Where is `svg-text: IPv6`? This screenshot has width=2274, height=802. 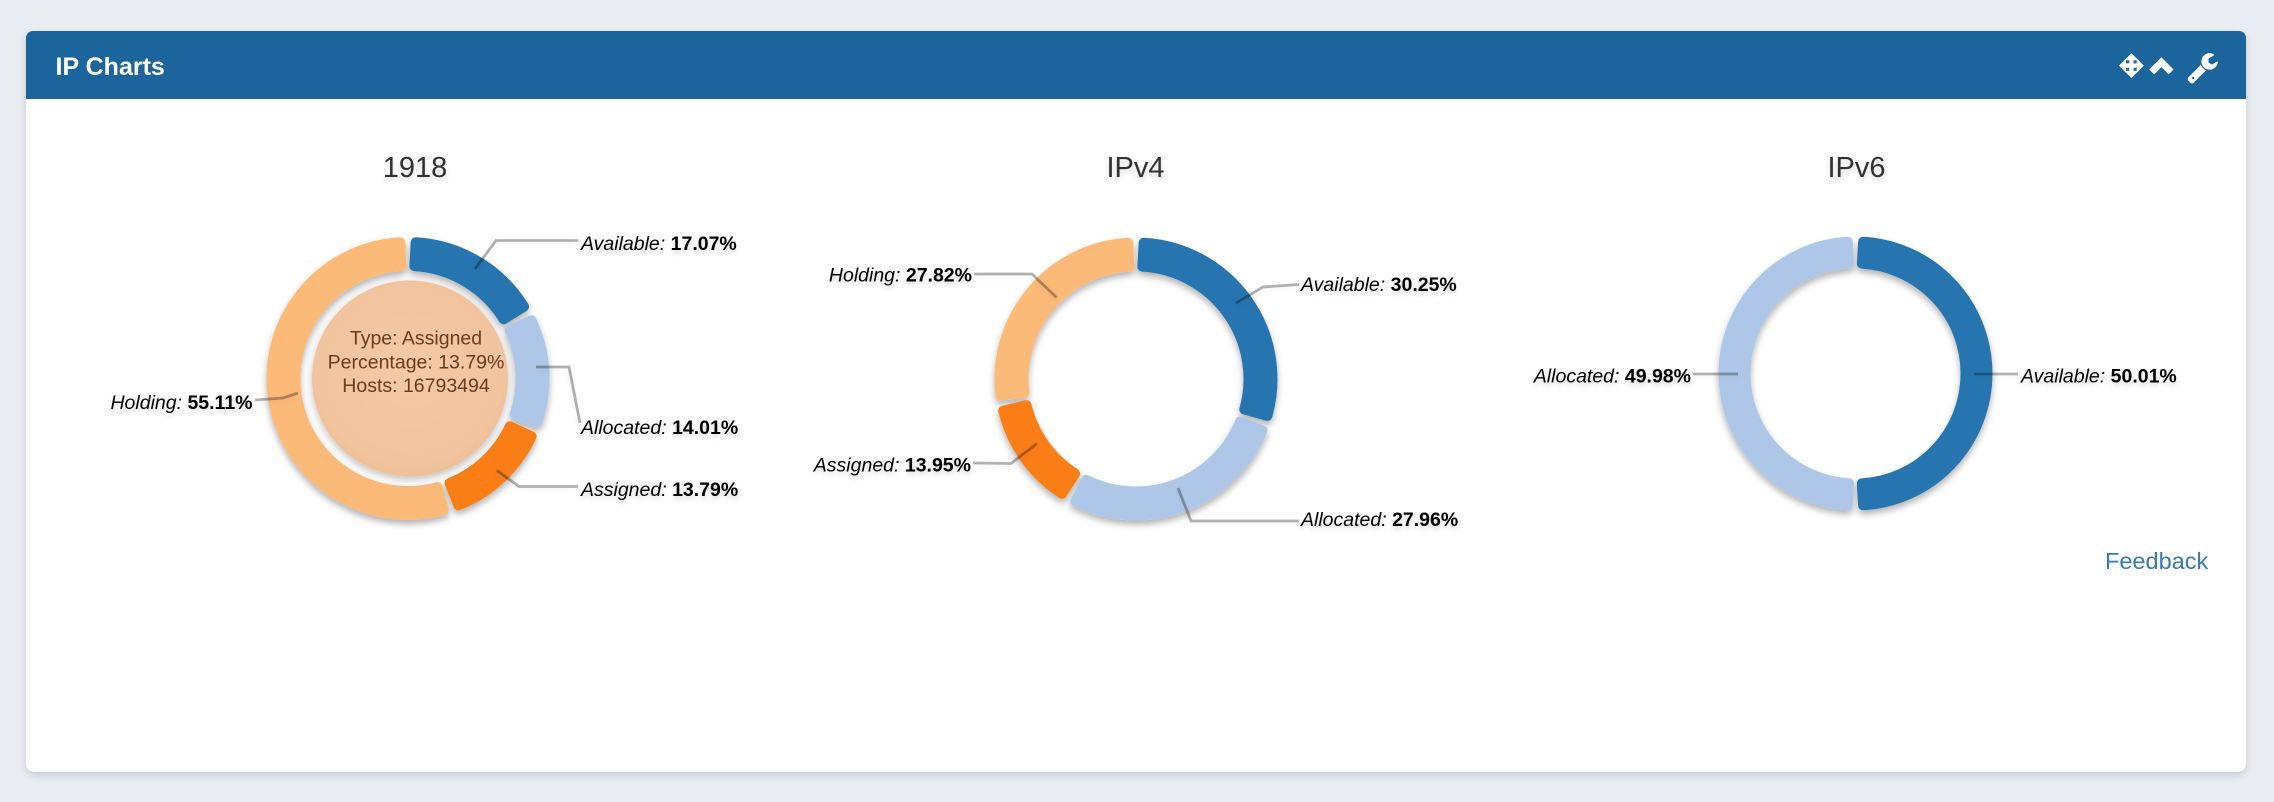
svg-text: IPv6 is located at coordinates (1856, 168).